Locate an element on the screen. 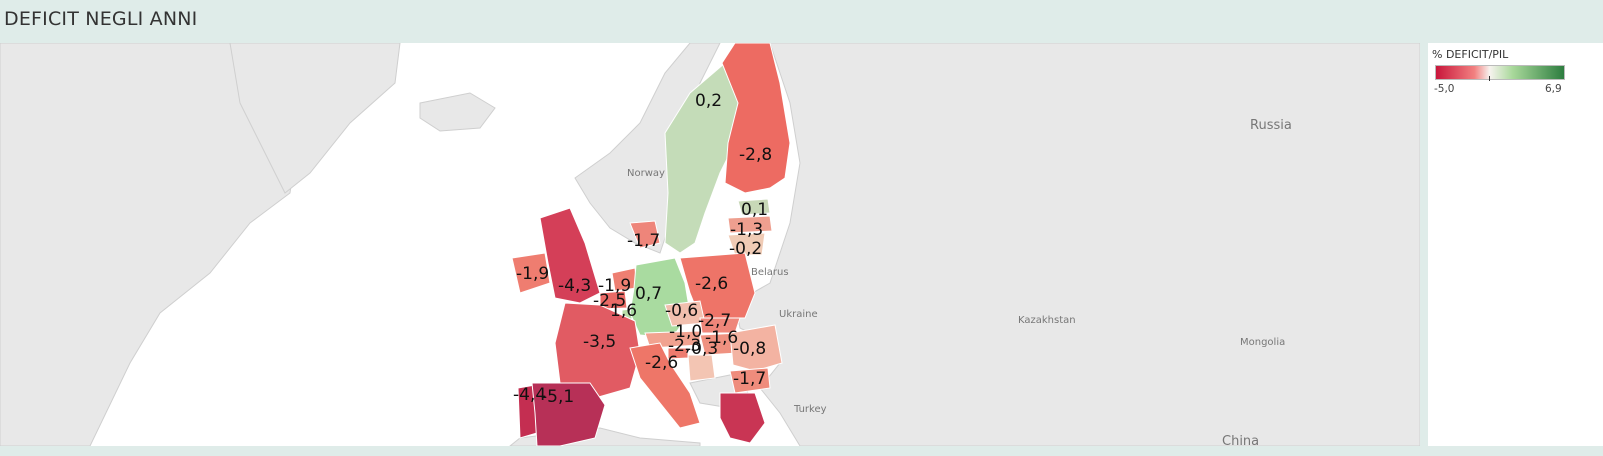 The image size is (1603, 456). title-bar: DEFICIT NEGLI ANNI is located at coordinates (801, 21).